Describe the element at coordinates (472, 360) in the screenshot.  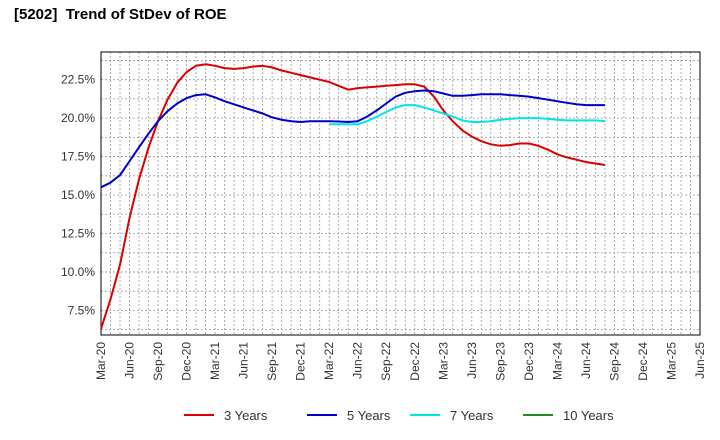
I see `x-tick-label: Jun-23` at that location.